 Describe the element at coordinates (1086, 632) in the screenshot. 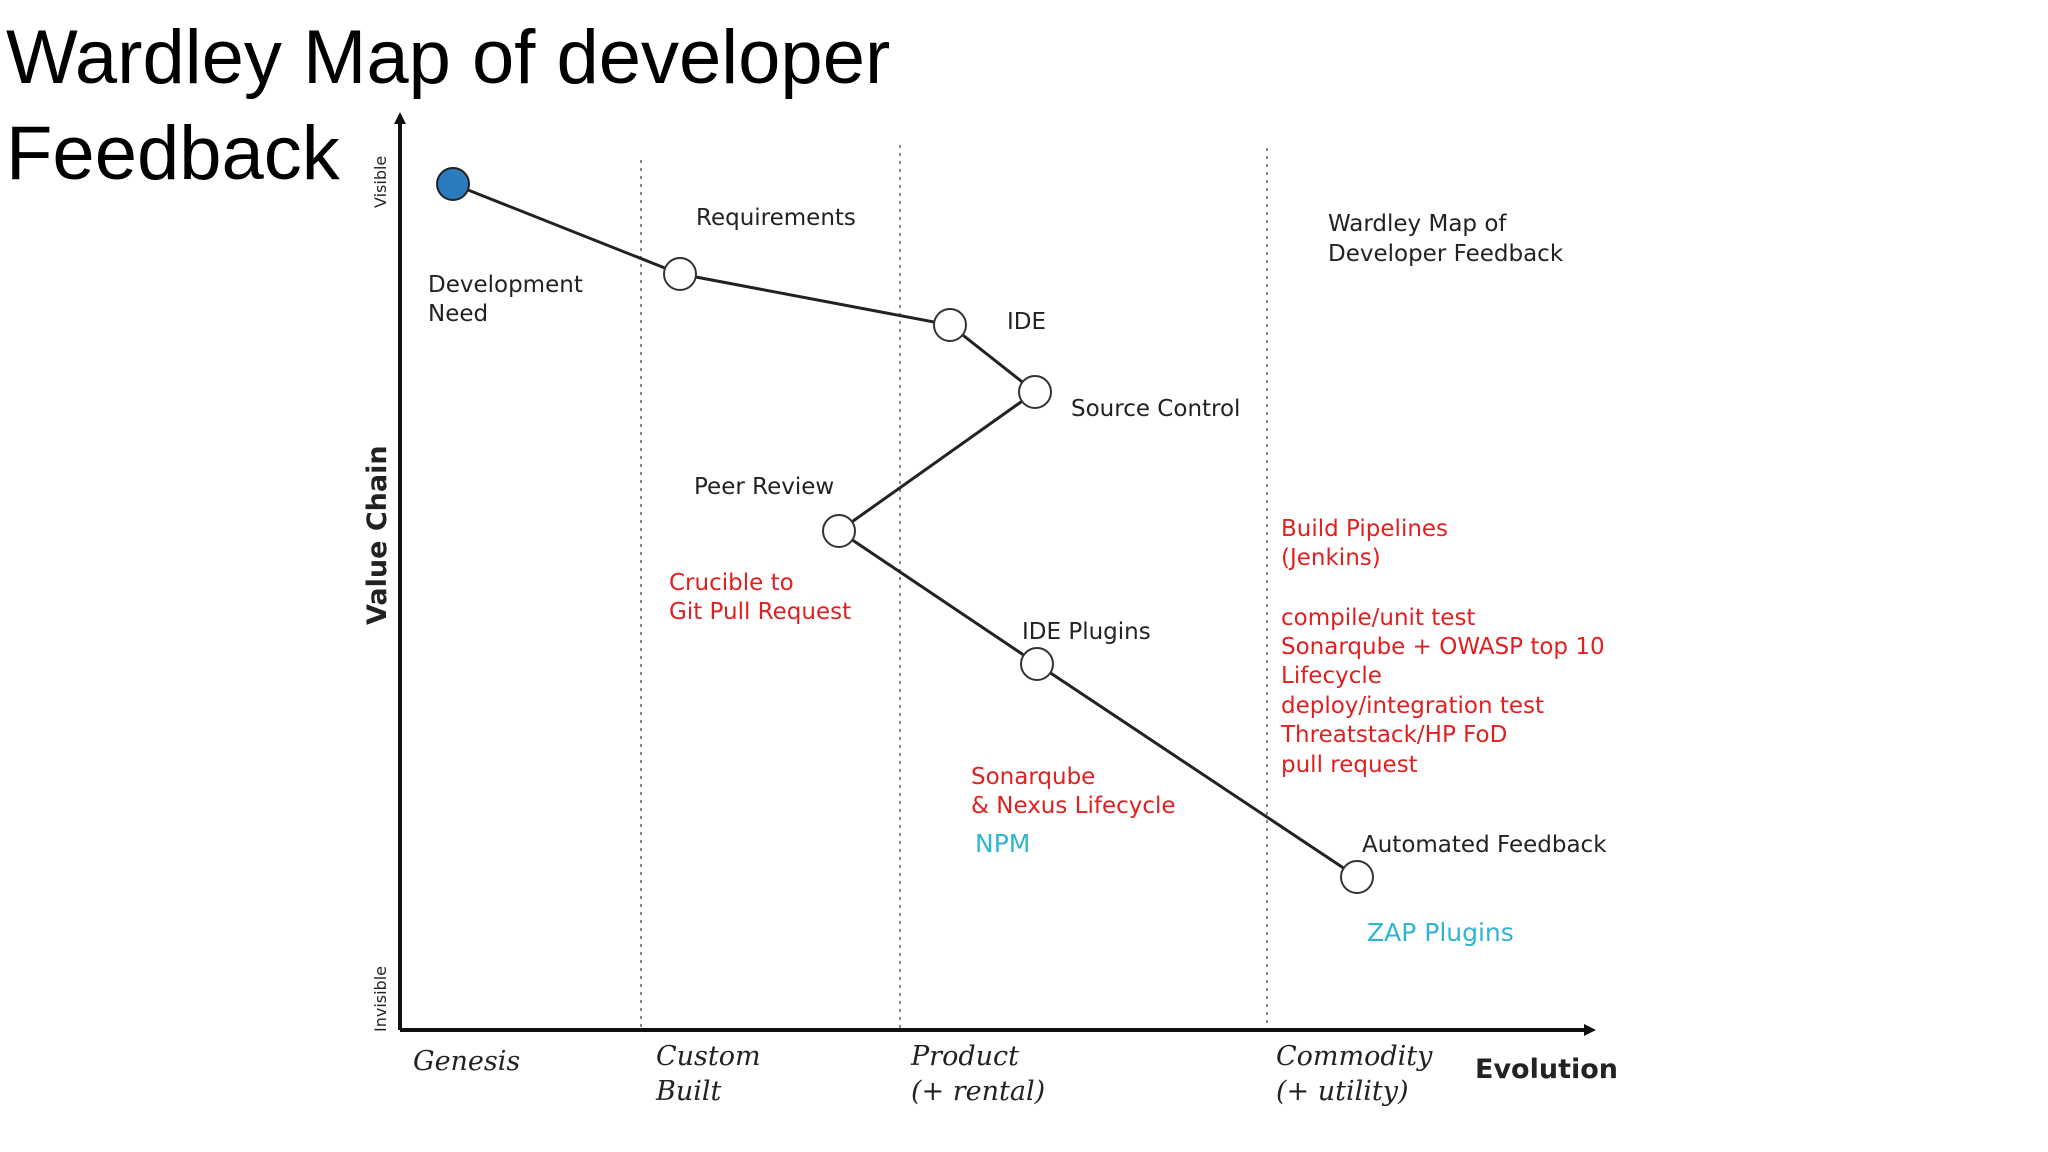

I see `label-ide-plugins: IDE Plugins` at that location.